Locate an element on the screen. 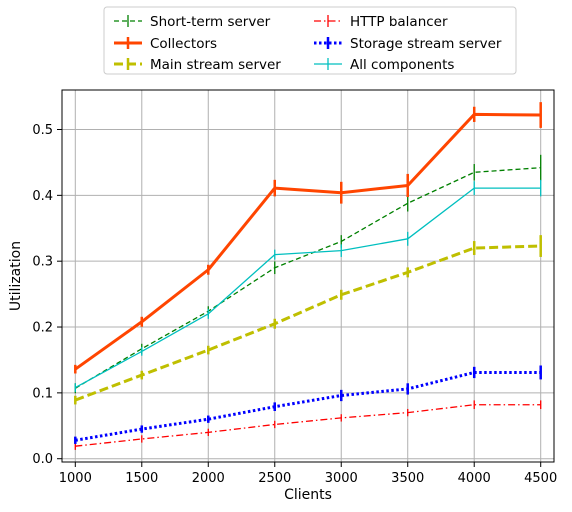  x-tick-label: 4500 is located at coordinates (540, 478).